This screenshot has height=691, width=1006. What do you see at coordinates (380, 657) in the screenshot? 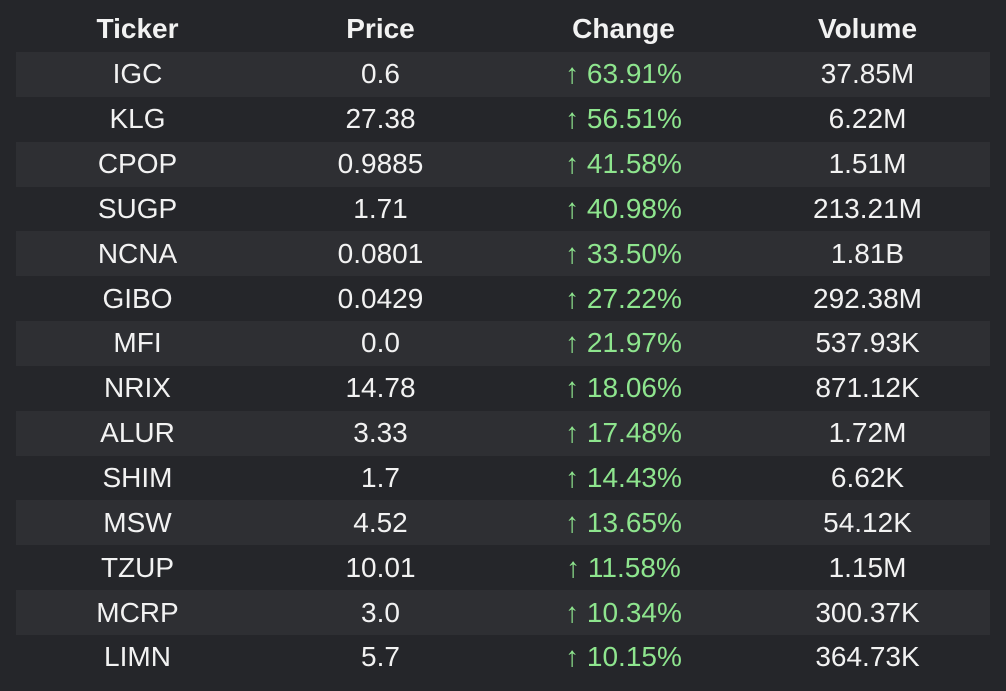
I see `price-cell: 5.7` at bounding box center [380, 657].